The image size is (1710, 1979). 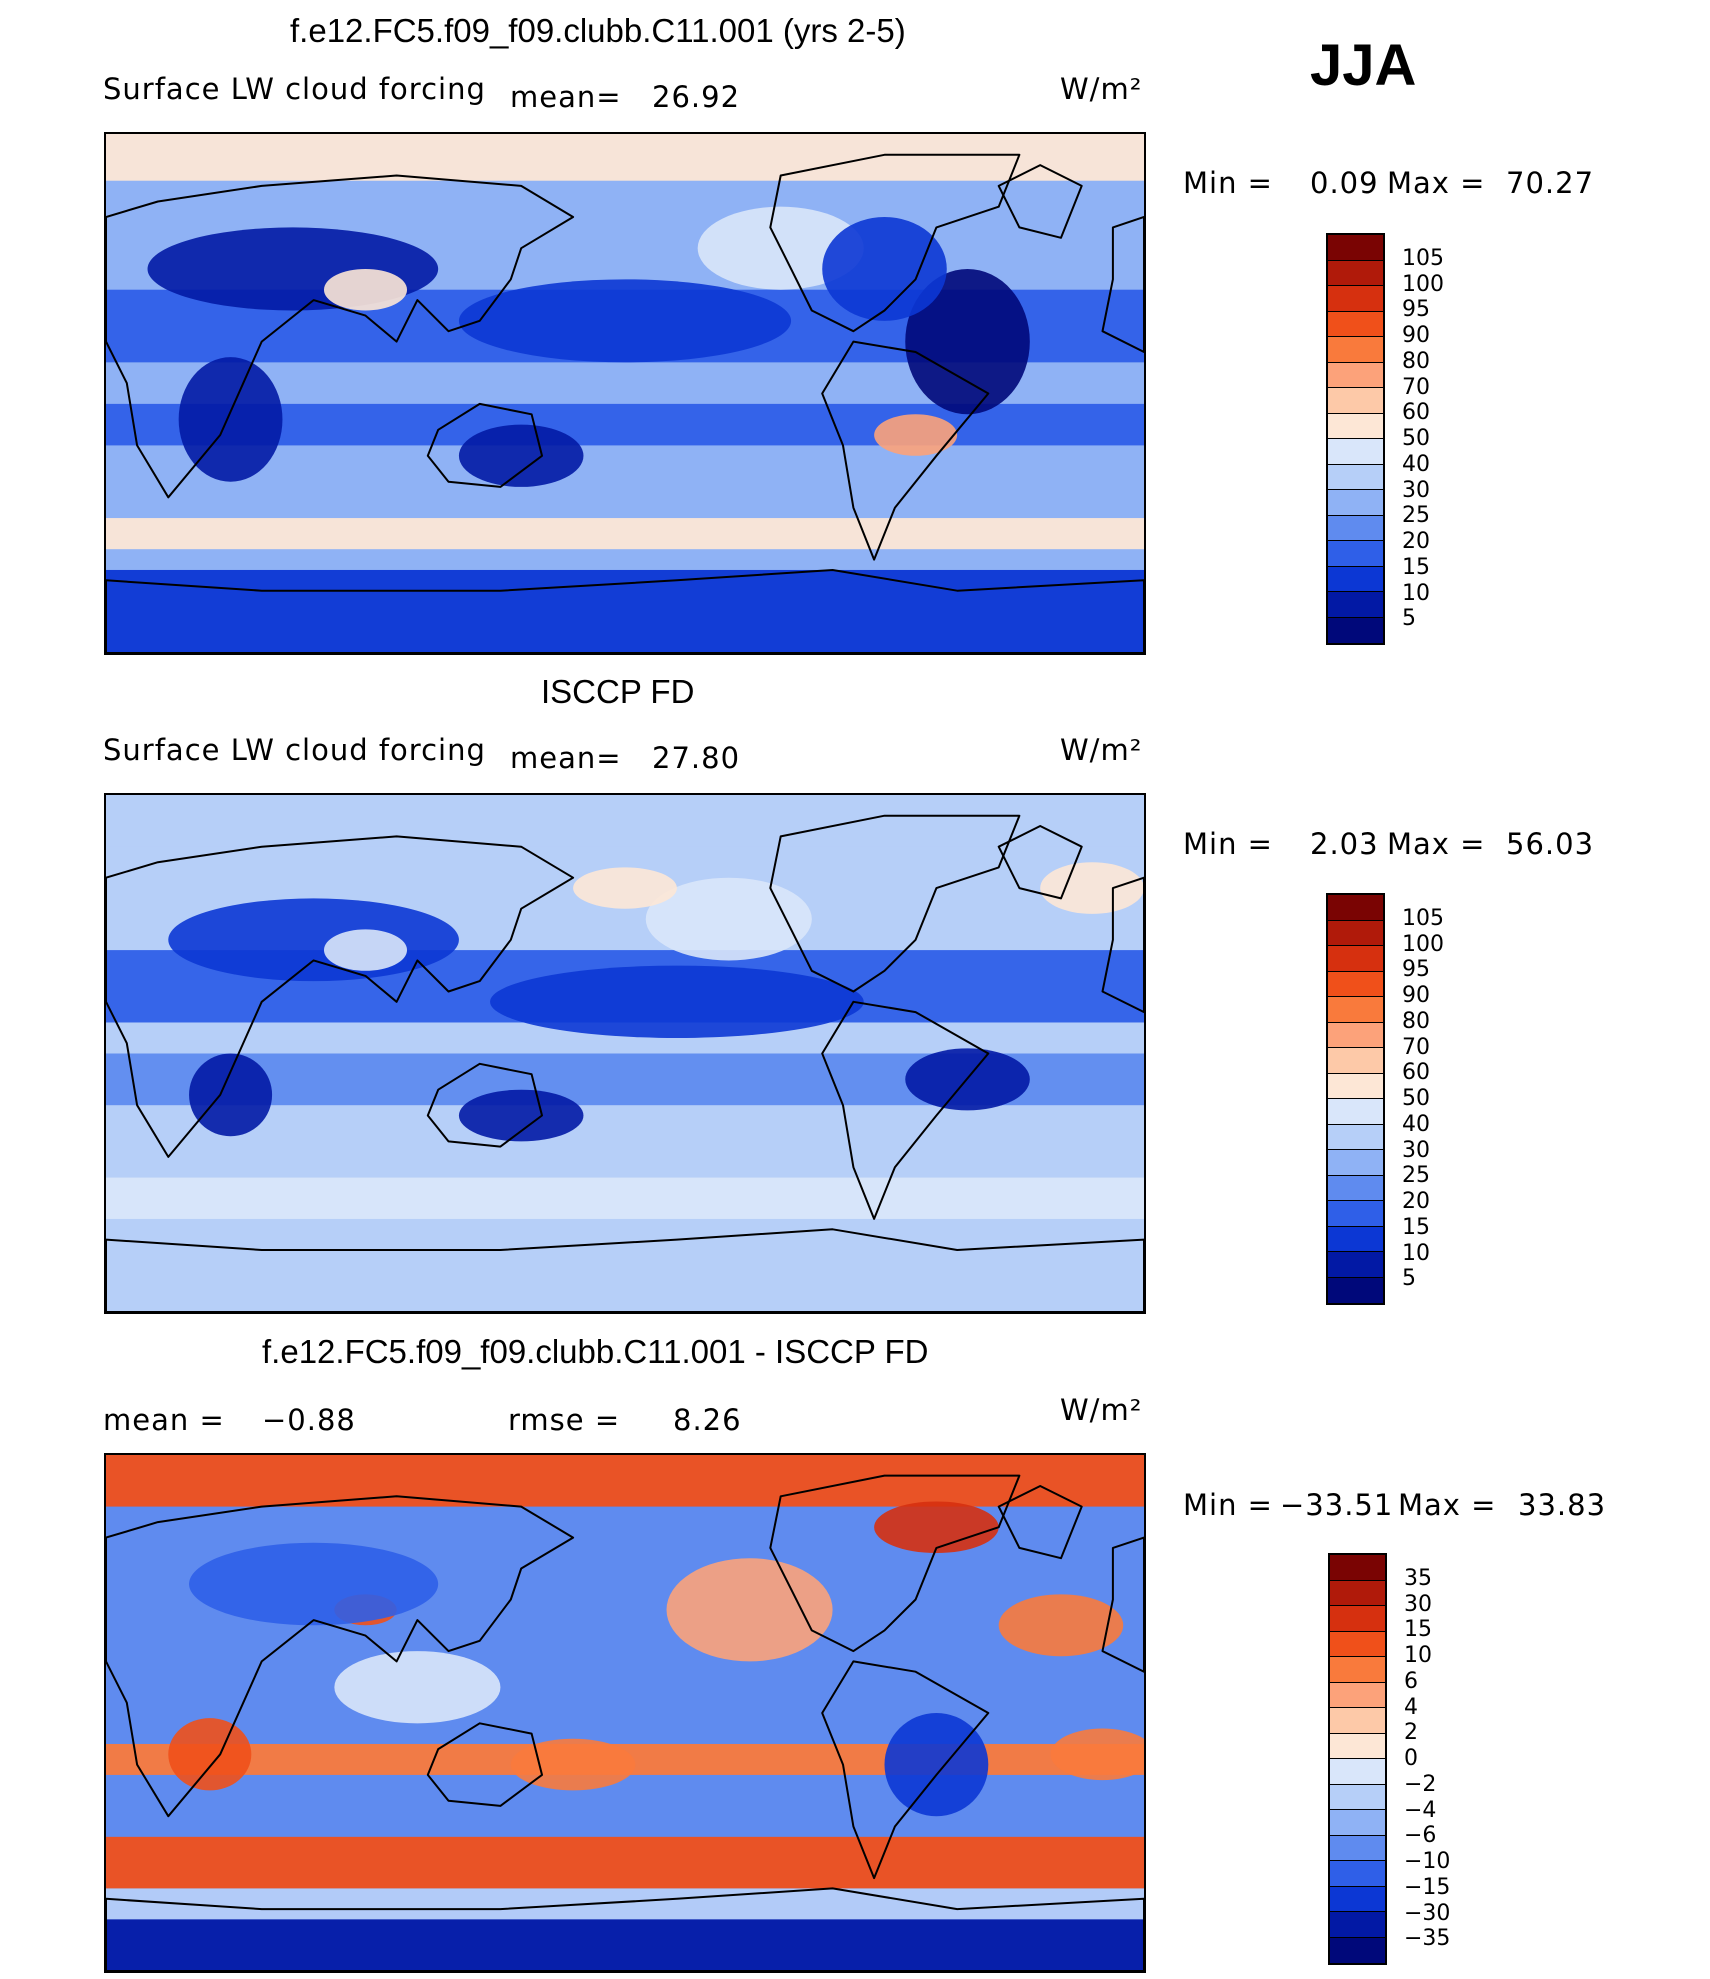 What do you see at coordinates (1420, 1784) in the screenshot?
I see `colorbar-tick-label: −2` at bounding box center [1420, 1784].